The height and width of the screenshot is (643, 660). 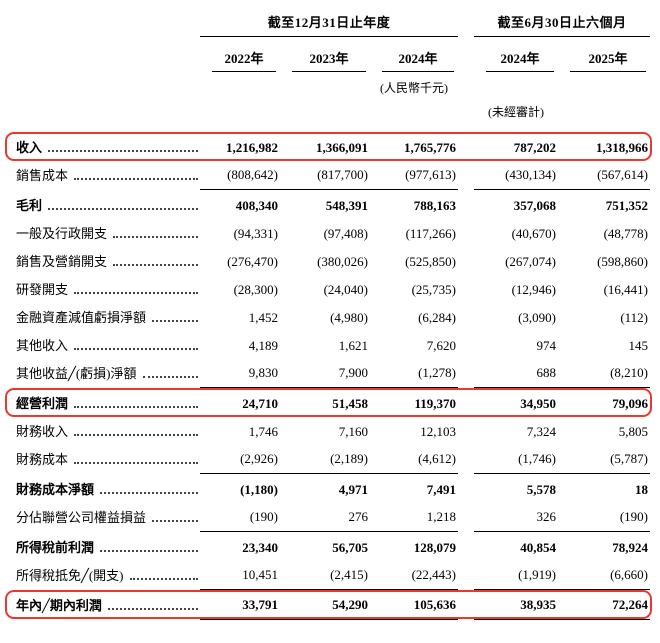 I want to click on value-cell: 1,765,776, so click(x=430, y=147).